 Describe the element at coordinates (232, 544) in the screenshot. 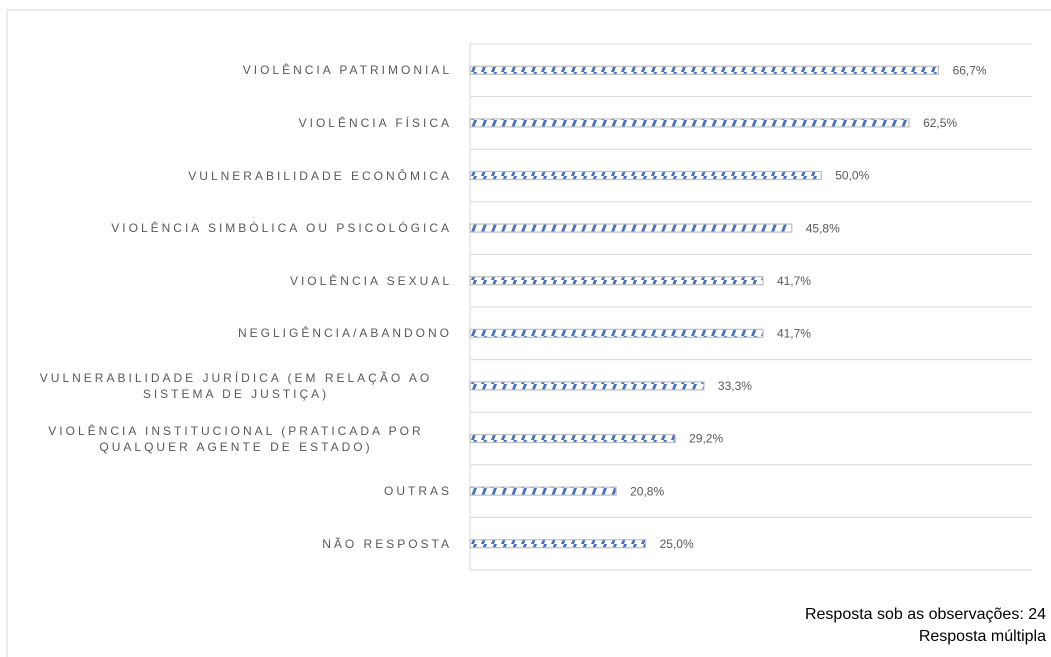

I see `category-label: NÃO RESPOSTA` at that location.